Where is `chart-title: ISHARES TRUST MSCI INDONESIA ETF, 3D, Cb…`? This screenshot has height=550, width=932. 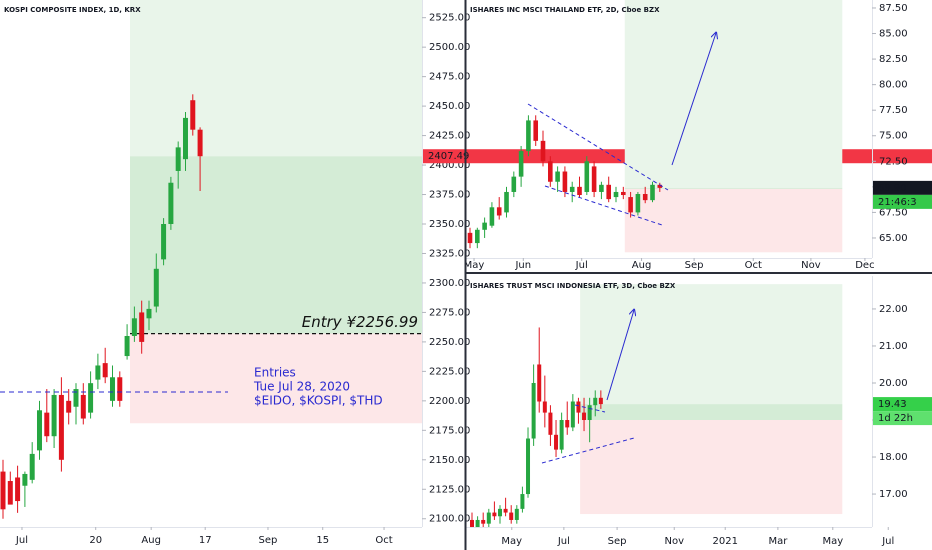
chart-title: ISHARES TRUST MSCI INDONESIA ETF, 3D, Cb… is located at coordinates (573, 286).